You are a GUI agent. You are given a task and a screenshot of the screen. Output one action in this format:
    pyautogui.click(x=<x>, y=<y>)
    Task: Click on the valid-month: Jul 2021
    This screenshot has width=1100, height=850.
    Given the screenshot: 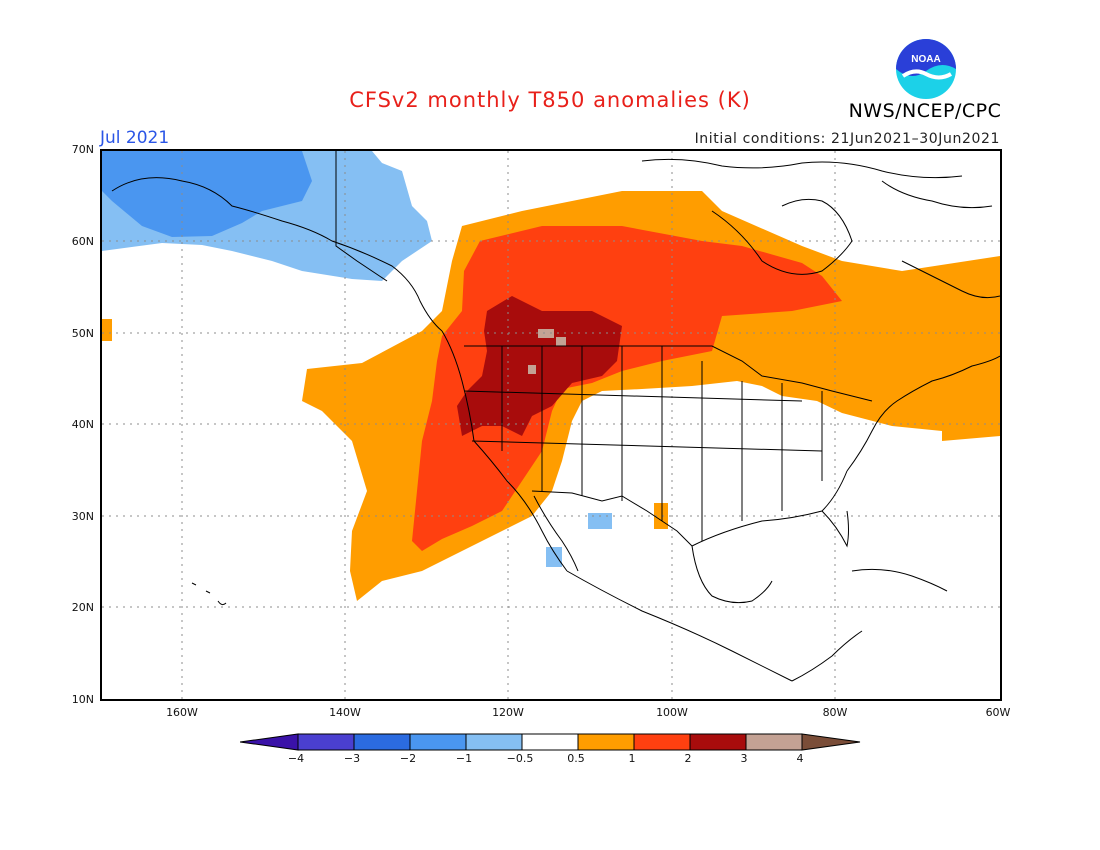 What is the action you would take?
    pyautogui.click(x=135, y=138)
    